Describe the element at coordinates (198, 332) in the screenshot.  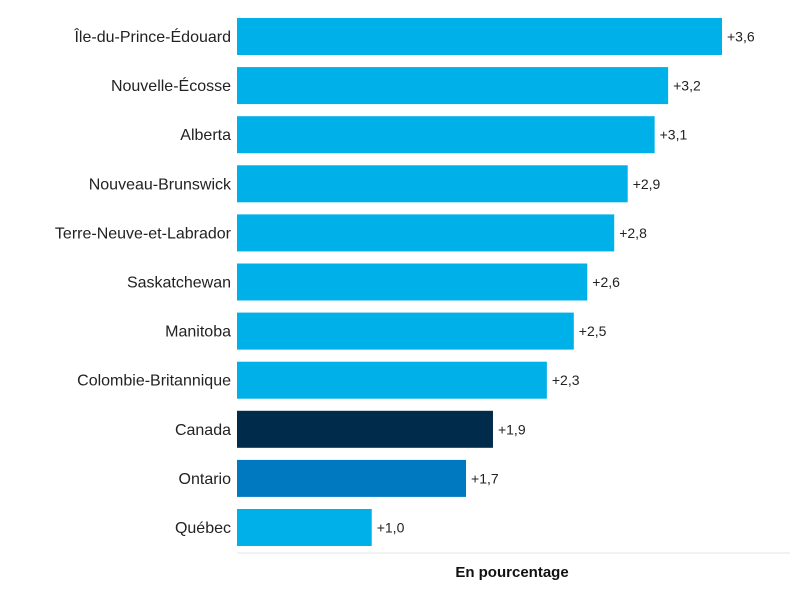
I see `category-label-6: Manitoba` at that location.